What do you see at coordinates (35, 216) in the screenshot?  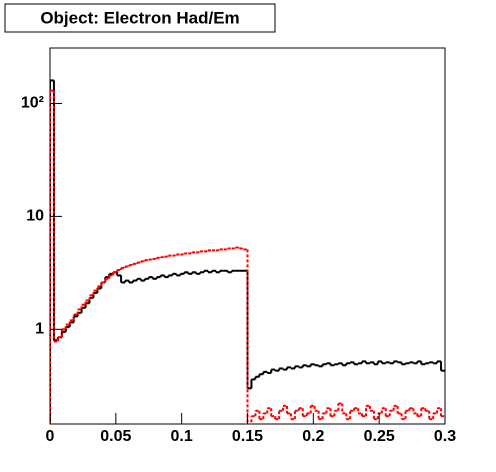 I see `y-tick-label: 10` at bounding box center [35, 216].